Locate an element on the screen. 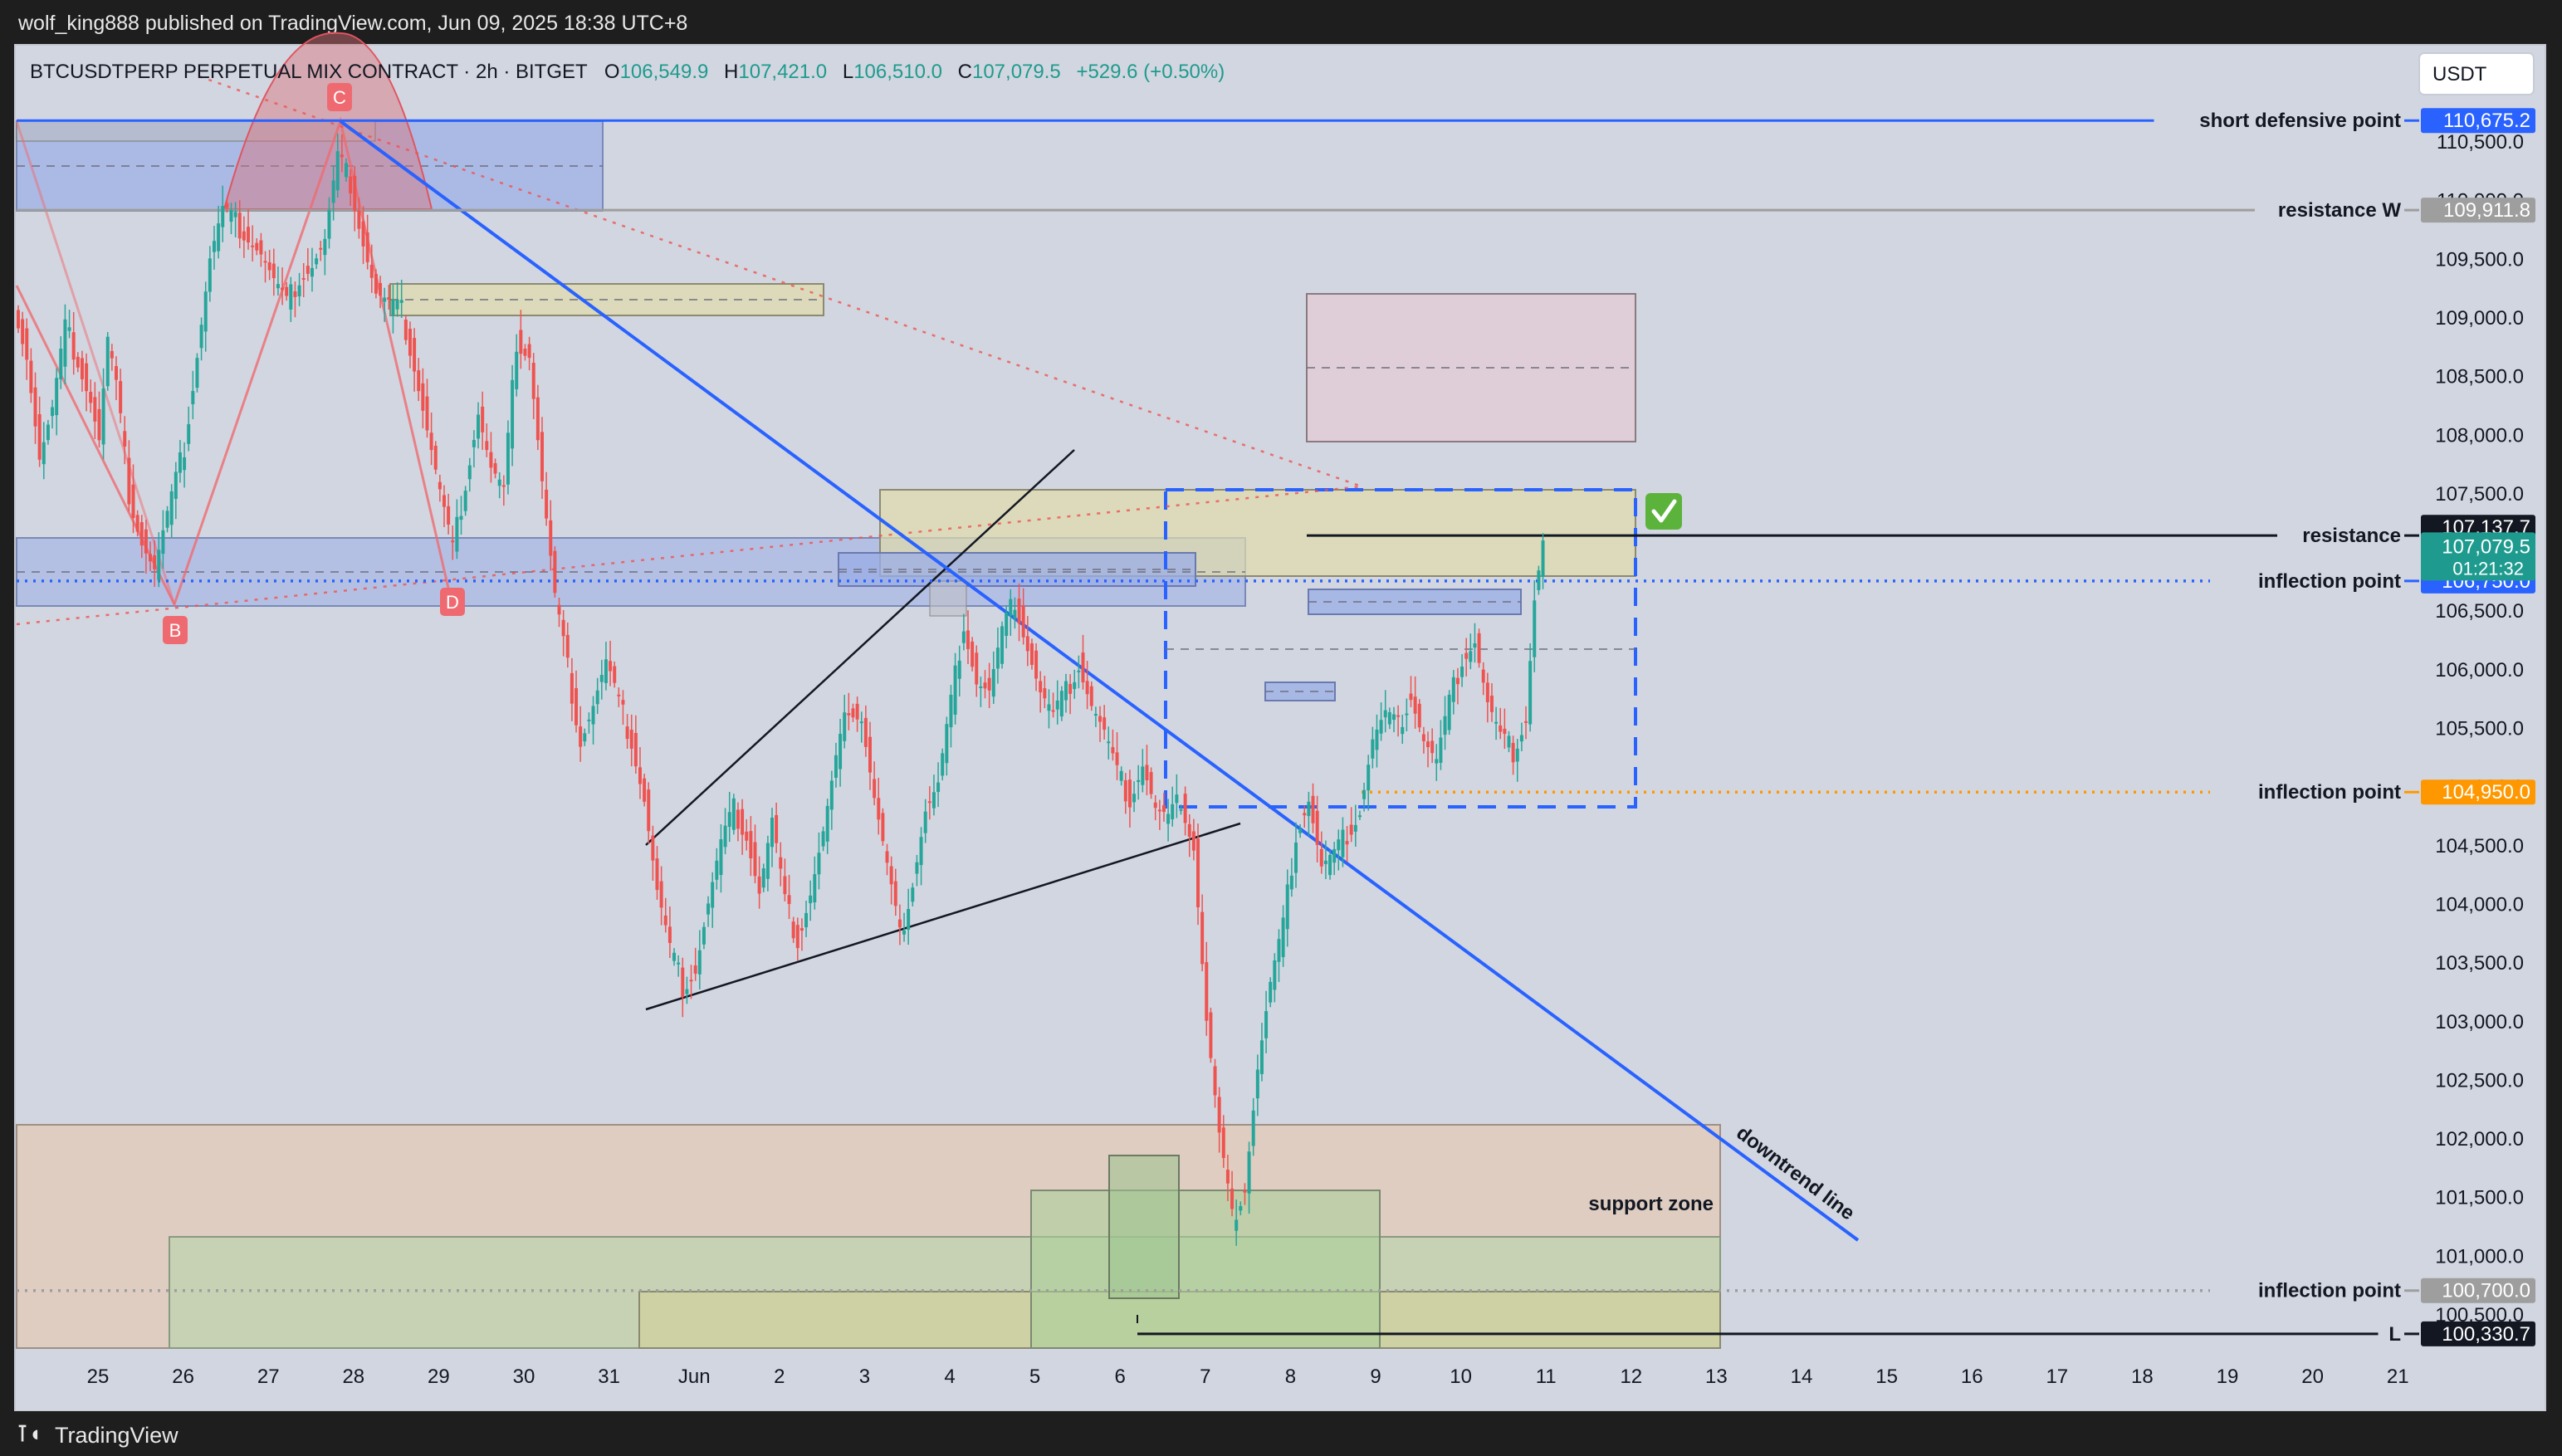 Image resolution: width=2562 pixels, height=1456 pixels. tradingview-logo-icon: ⊺◖ is located at coordinates (30, 1433).